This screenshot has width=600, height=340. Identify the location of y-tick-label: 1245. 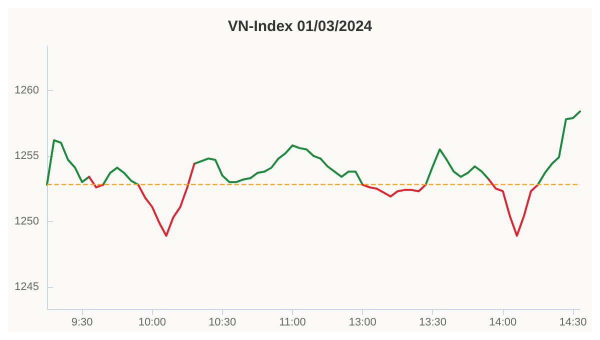
(26, 286).